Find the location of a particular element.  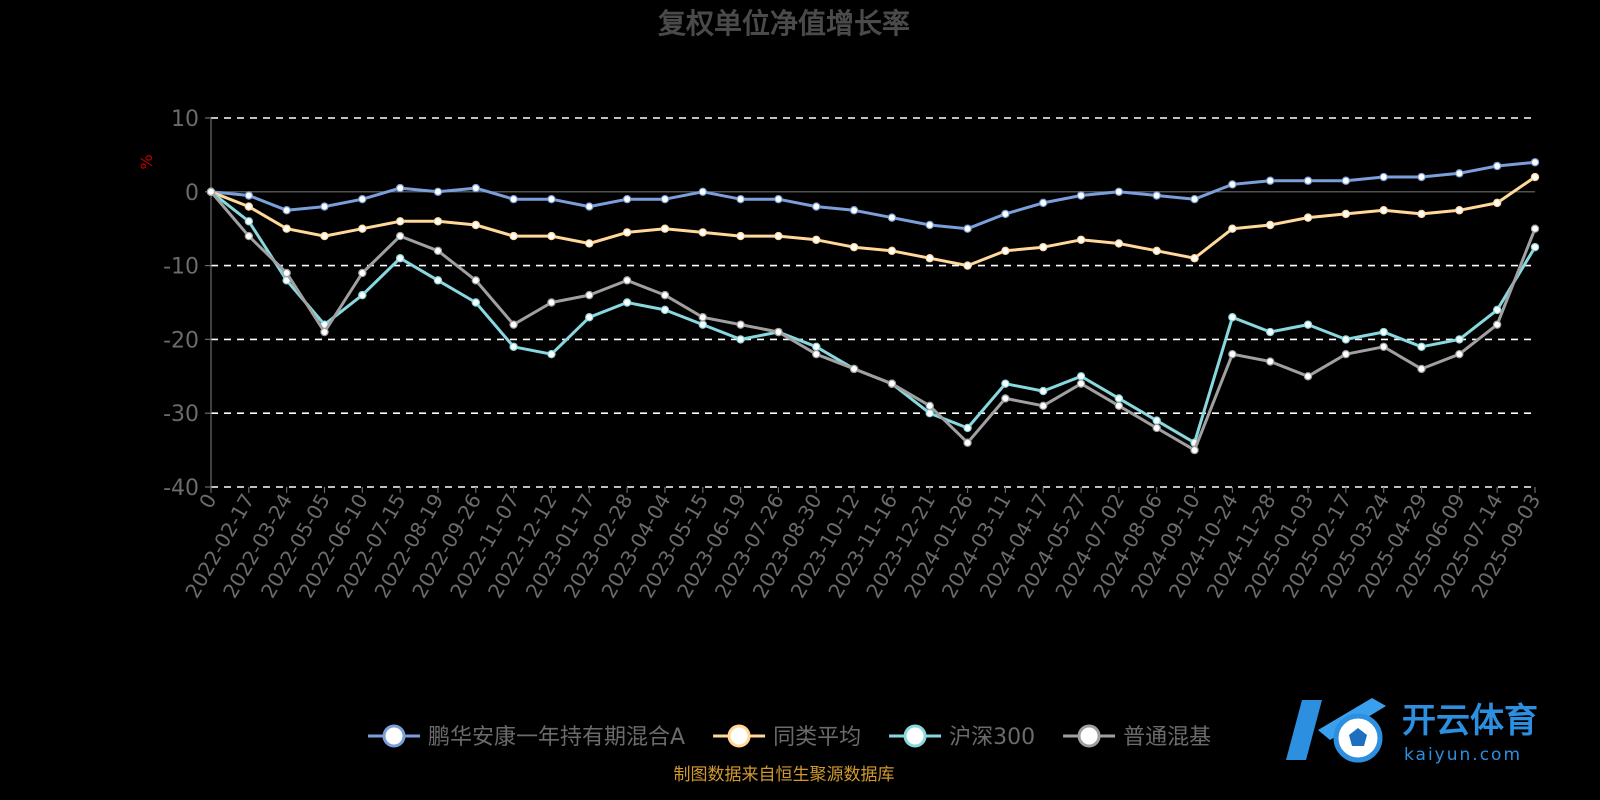

legend-item-3: 普通混基 is located at coordinates (1137, 737).